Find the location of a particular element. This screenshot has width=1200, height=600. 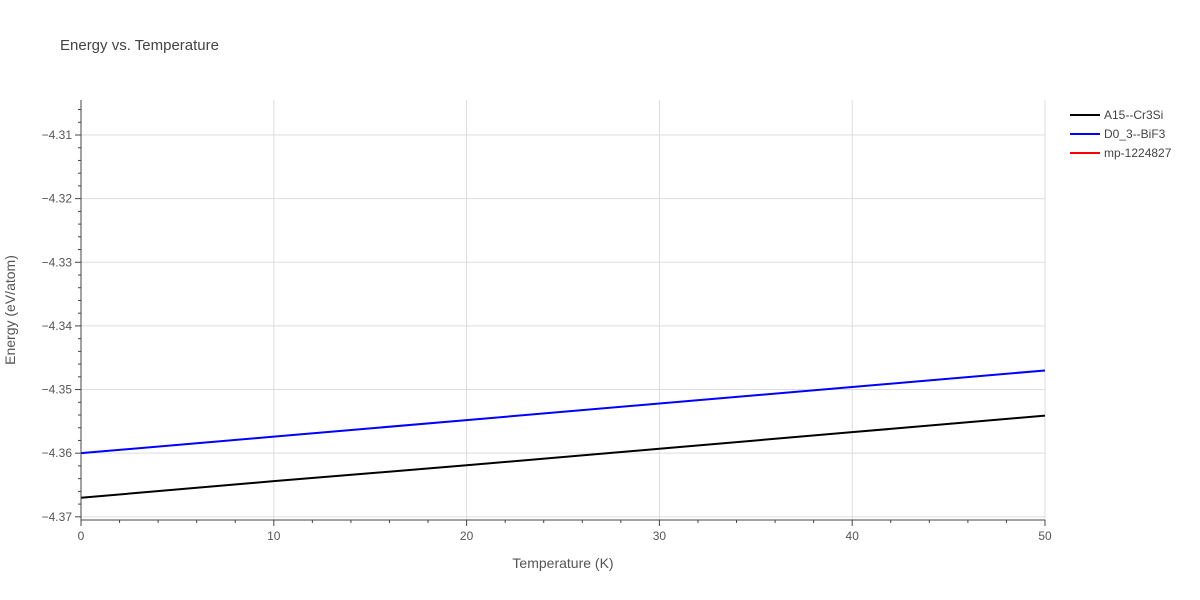

y-tick-label: −4.32 is located at coordinates (57, 199).